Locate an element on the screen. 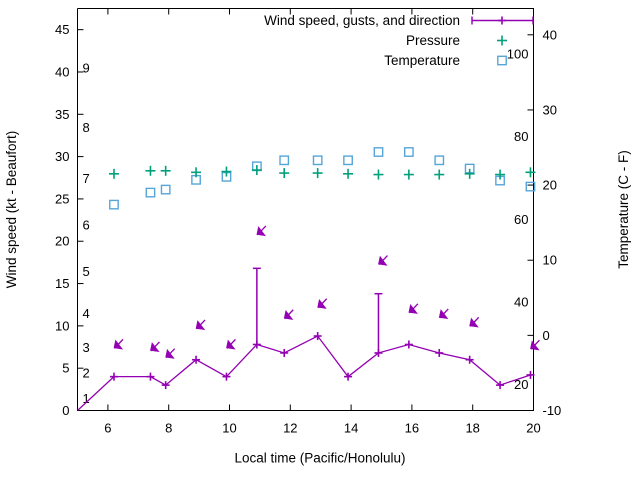 The image size is (640, 480). y-tick-label-right: 20 is located at coordinates (550, 185).